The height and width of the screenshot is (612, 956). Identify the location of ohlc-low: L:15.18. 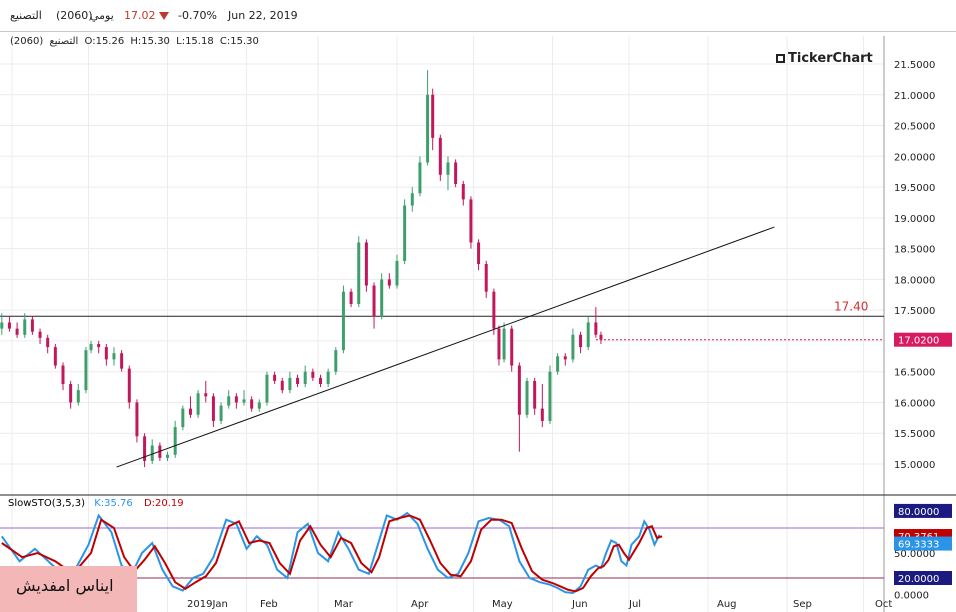
(195, 41).